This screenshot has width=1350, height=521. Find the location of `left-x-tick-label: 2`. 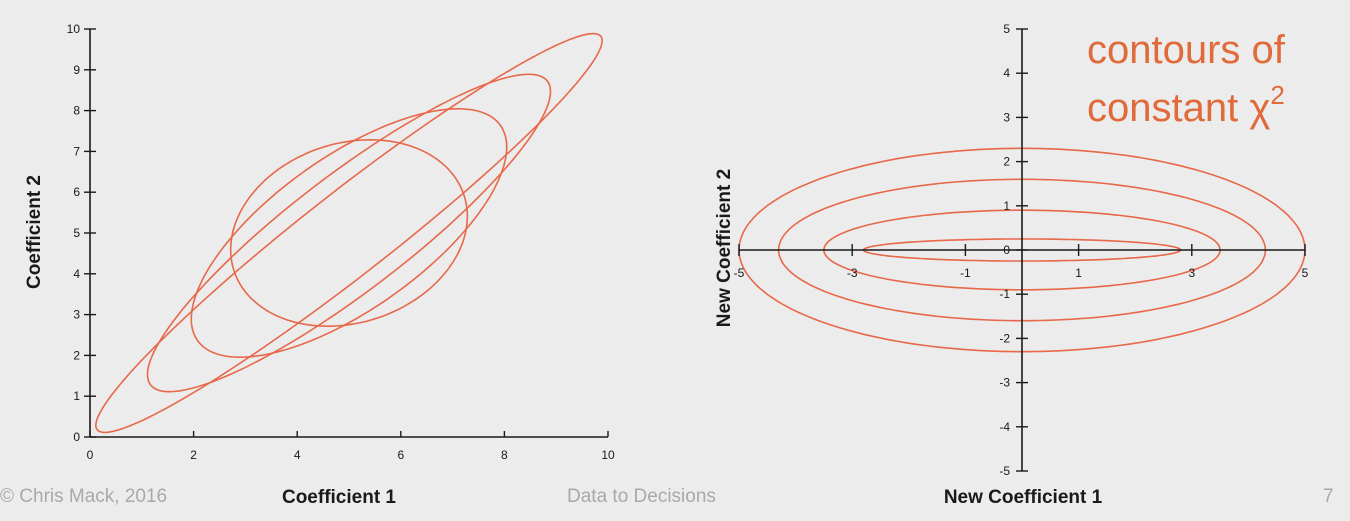

left-x-tick-label: 2 is located at coordinates (193, 455).